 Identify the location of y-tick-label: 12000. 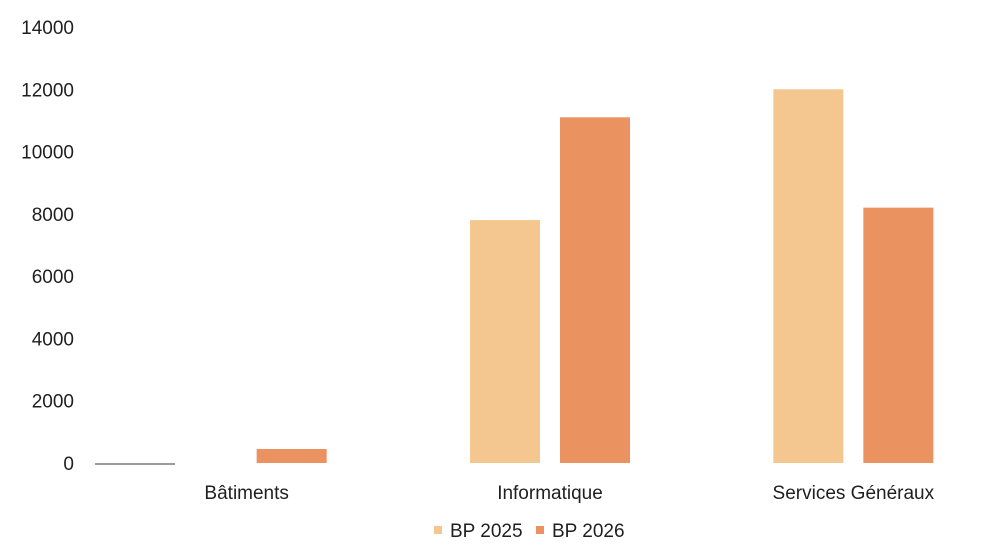
(47, 90).